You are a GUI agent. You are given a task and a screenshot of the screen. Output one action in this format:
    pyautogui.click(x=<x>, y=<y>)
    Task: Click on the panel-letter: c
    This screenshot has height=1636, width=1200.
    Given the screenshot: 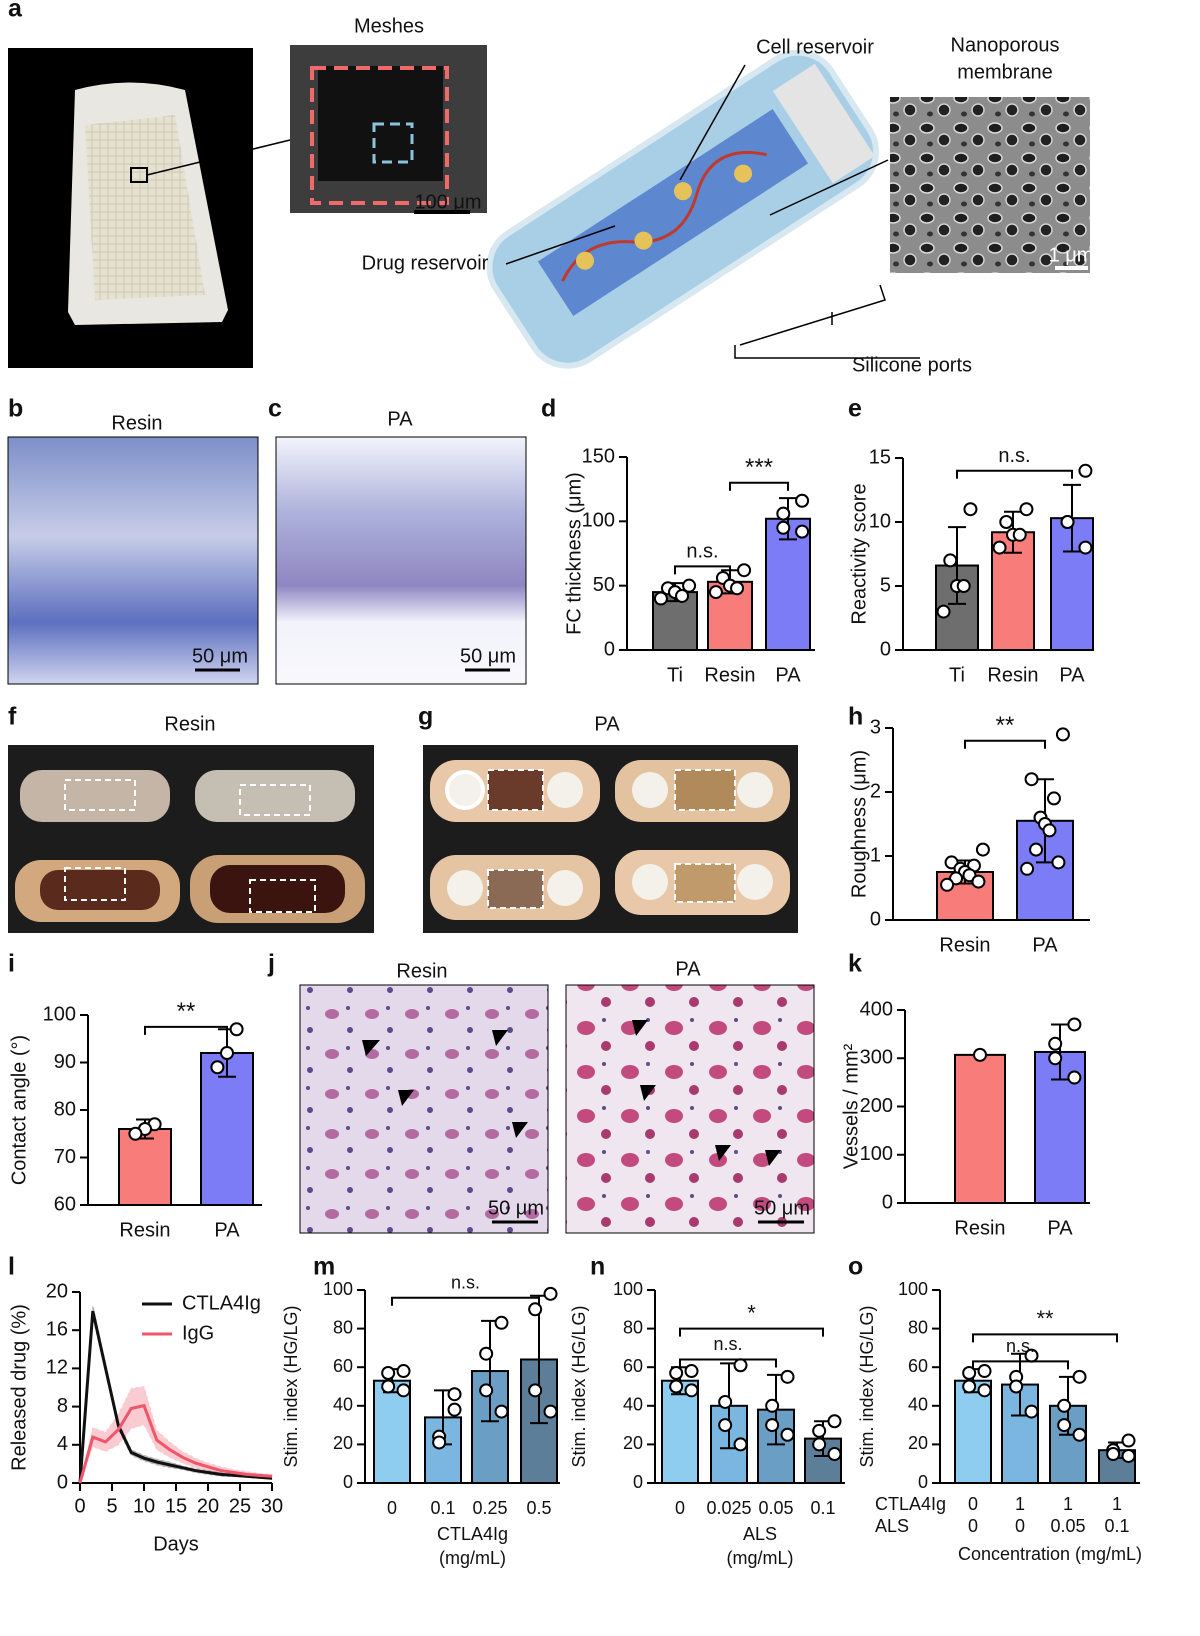 What is the action you would take?
    pyautogui.click(x=275, y=409)
    